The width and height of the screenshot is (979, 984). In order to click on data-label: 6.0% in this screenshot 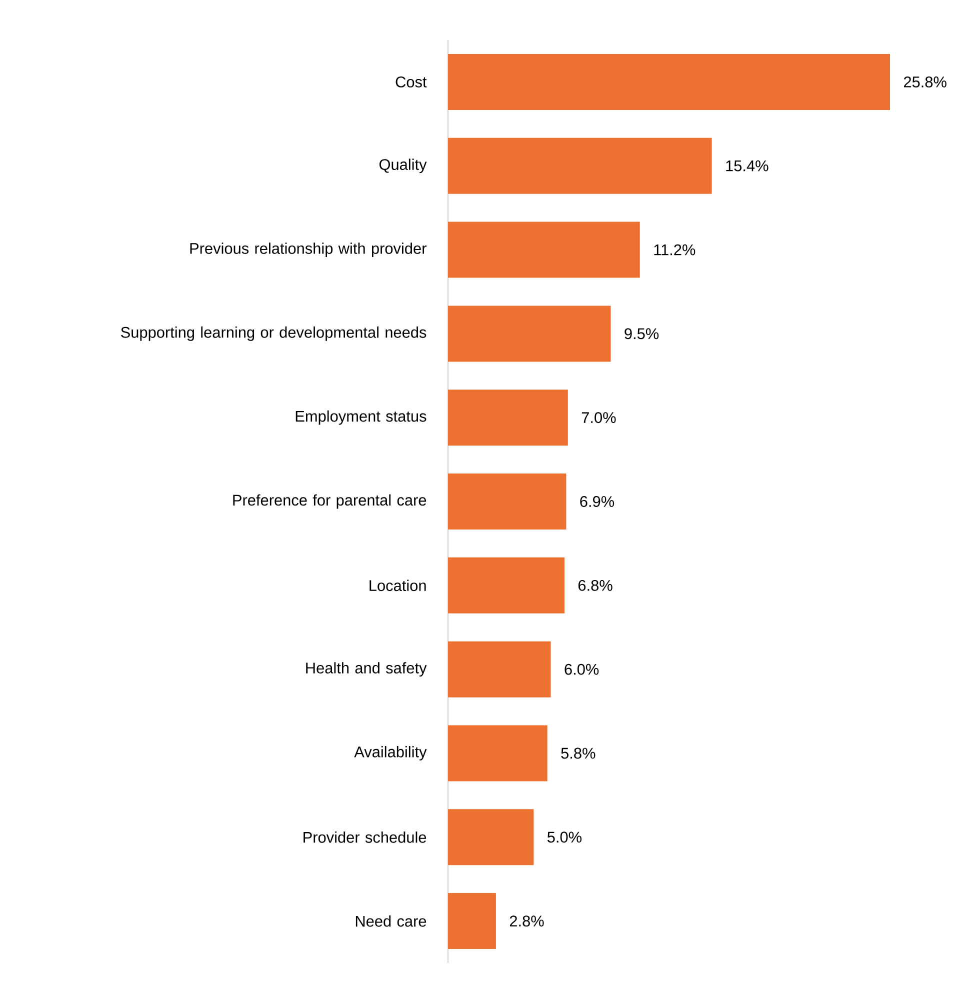, I will do `click(581, 669)`.